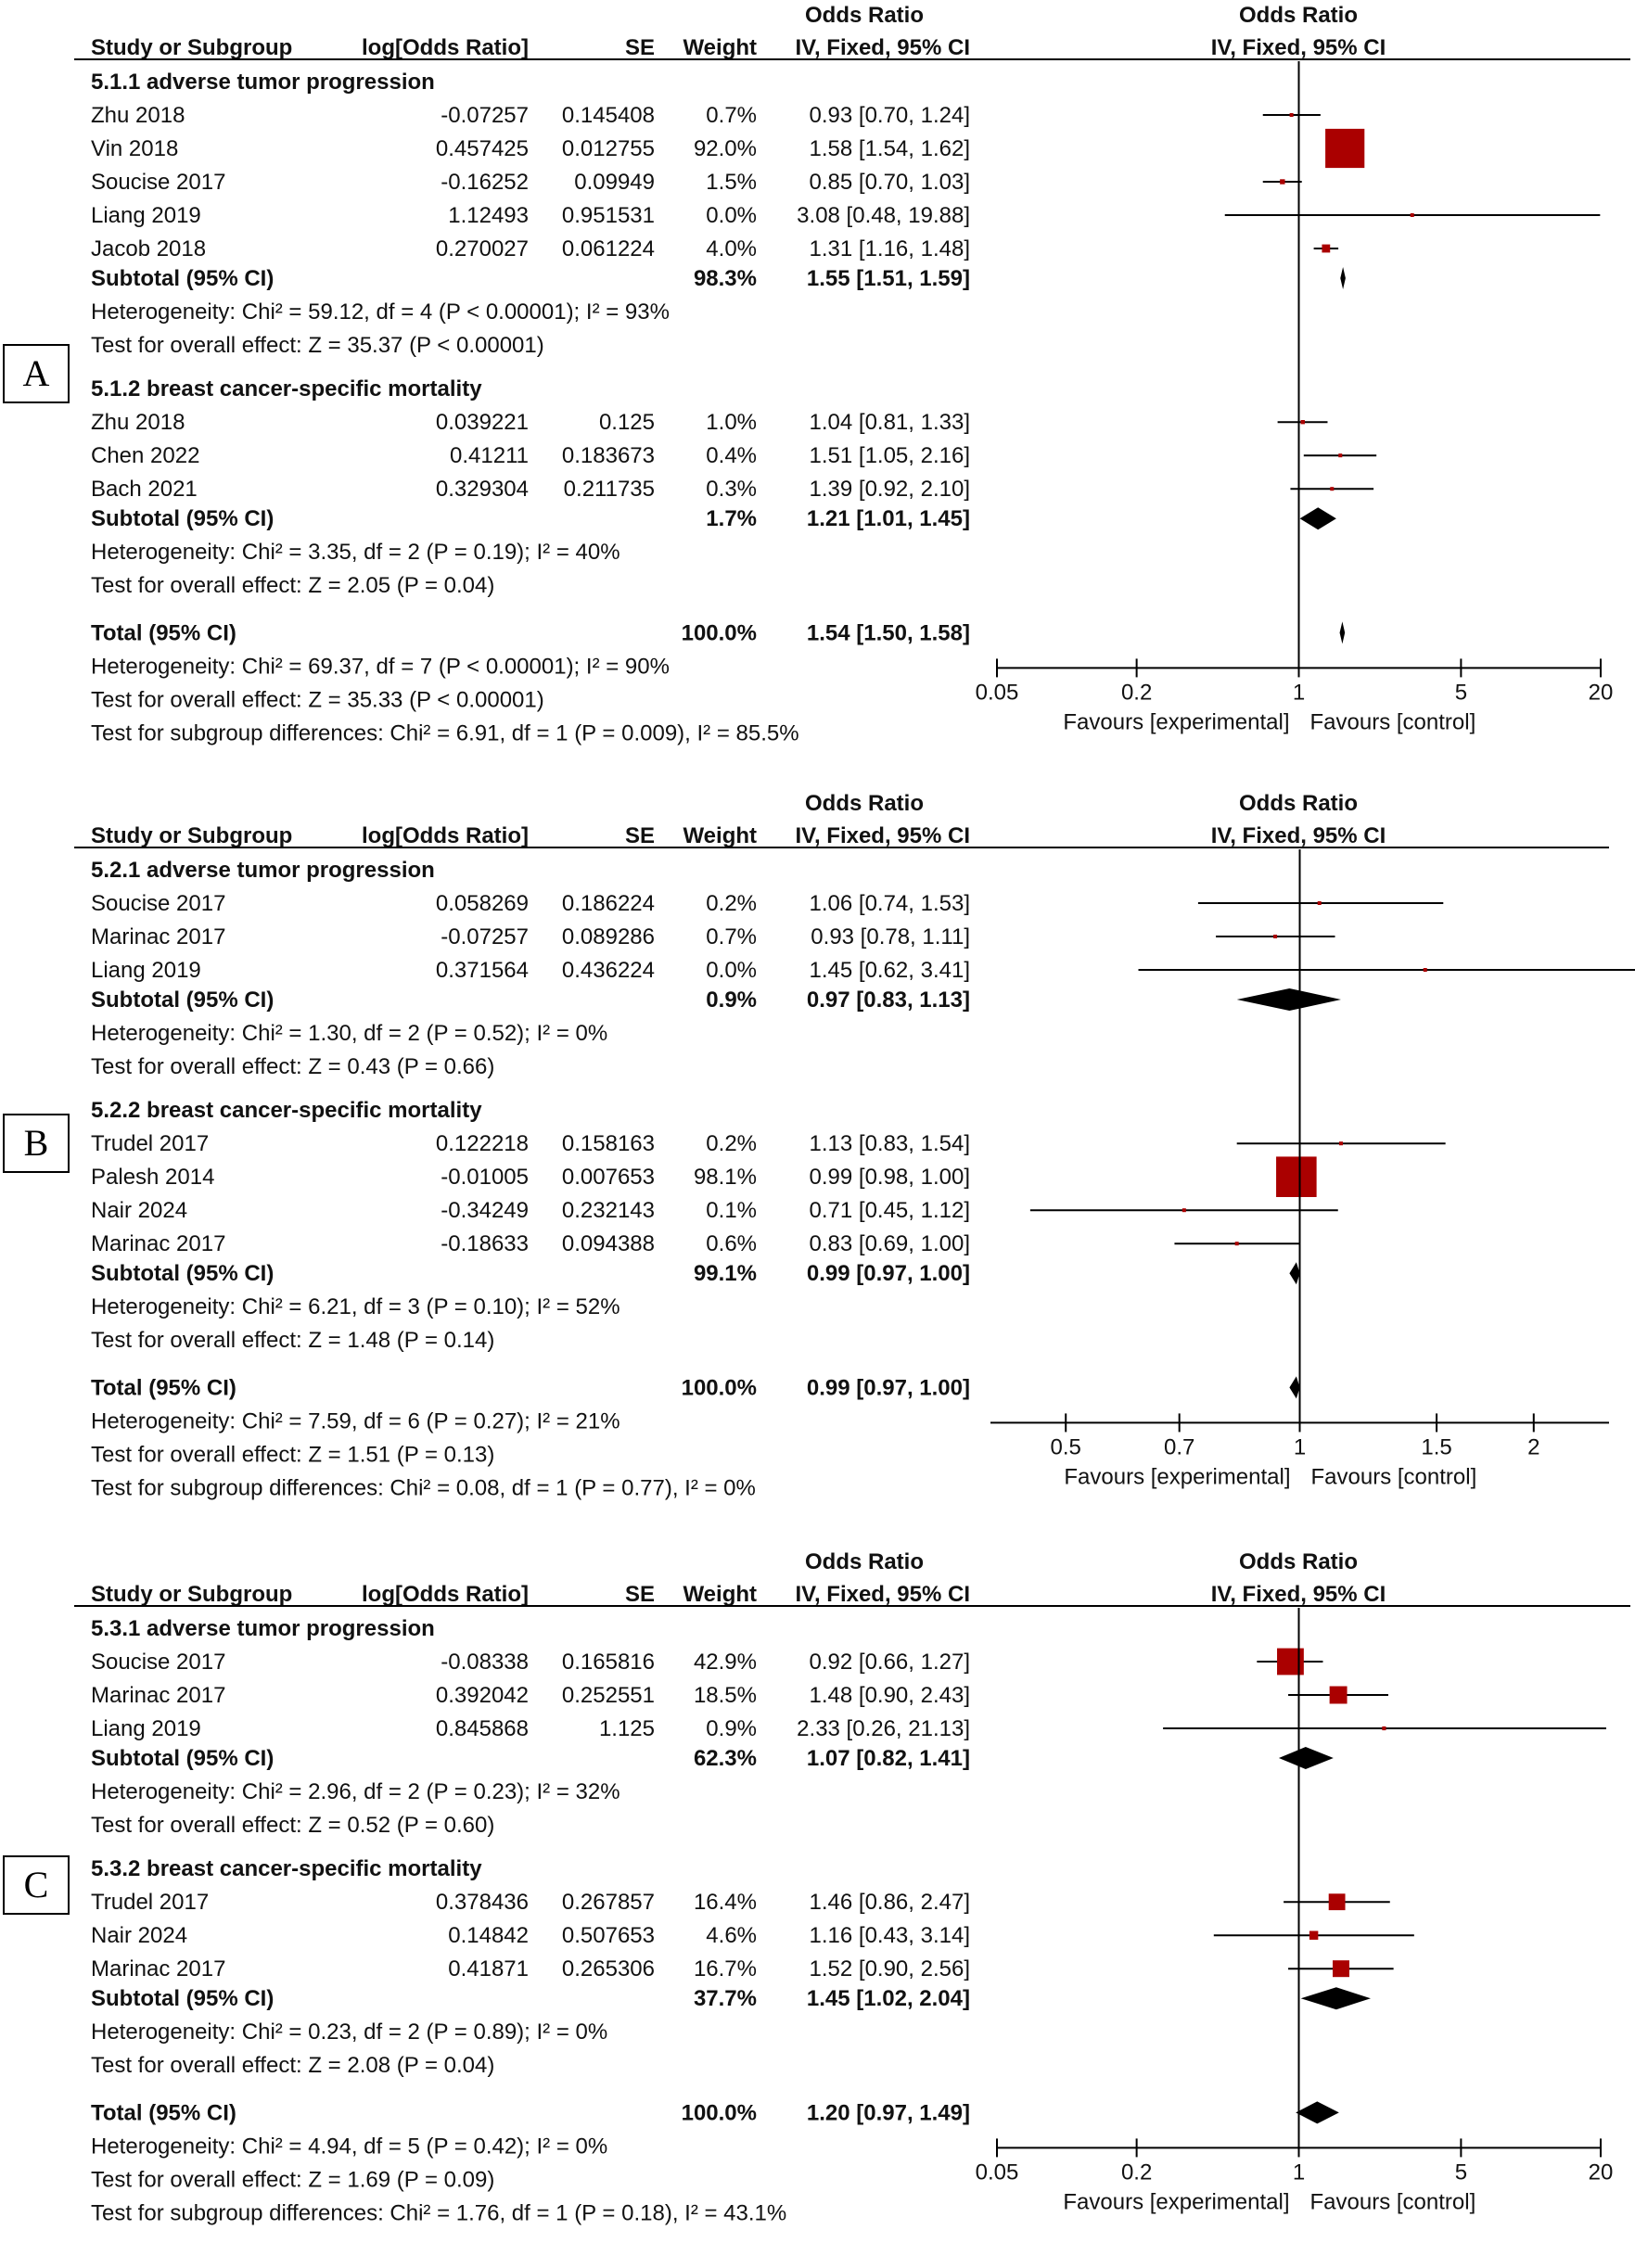 Image resolution: width=1635 pixels, height=2268 pixels. Describe the element at coordinates (732, 1143) in the screenshot. I see `study-weight: 0.2%` at that location.